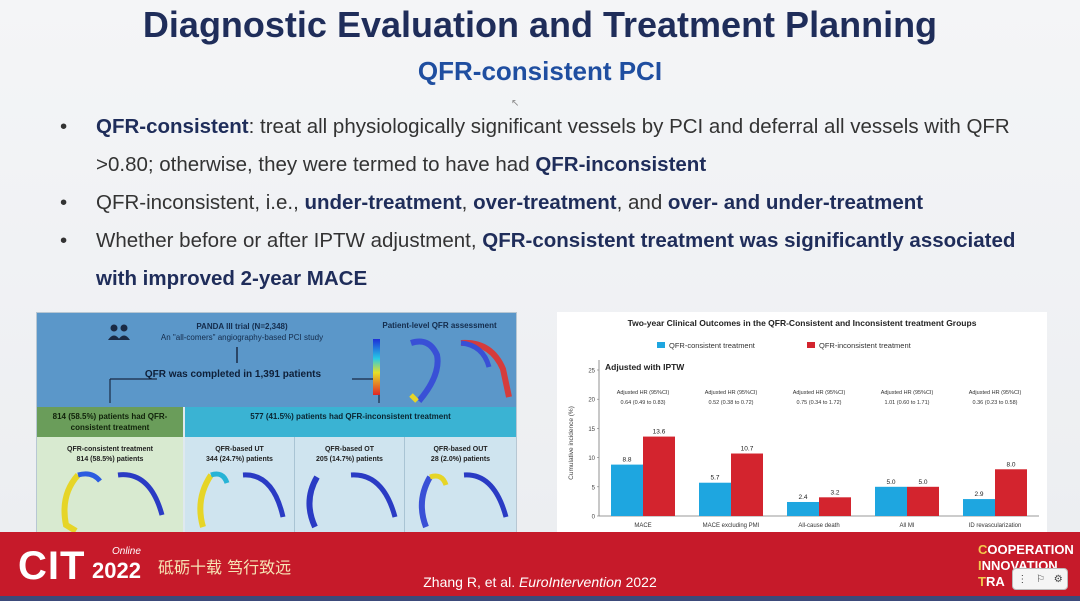 This screenshot has width=1080, height=601. What do you see at coordinates (570, 582) in the screenshot?
I see `ref-journal: EuroIntervention` at bounding box center [570, 582].